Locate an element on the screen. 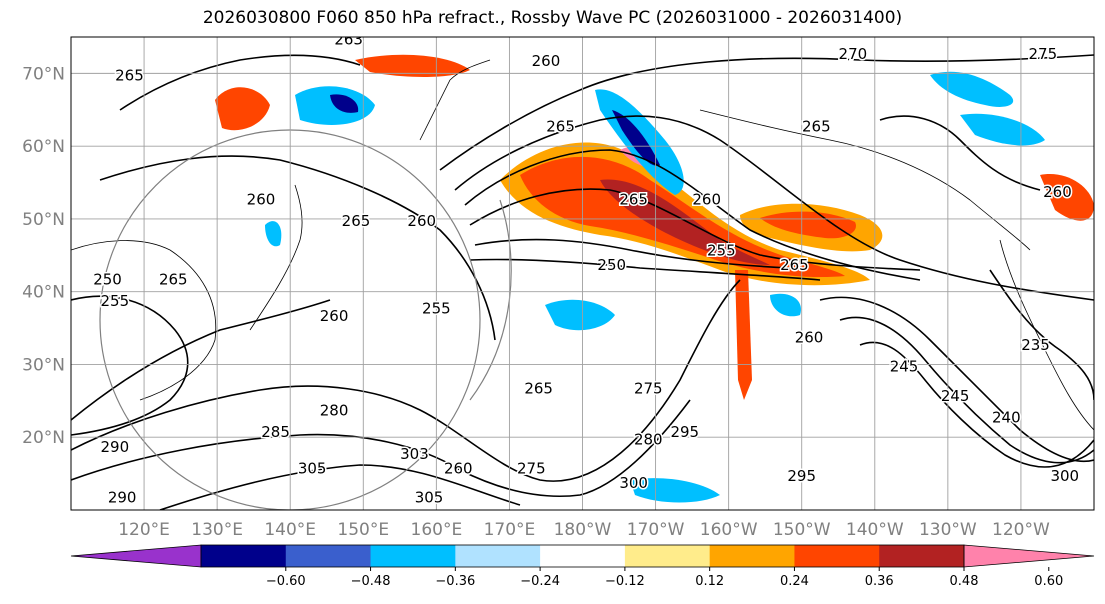 This screenshot has height=604, width=1105. lon-label: 170°E is located at coordinates (510, 530).